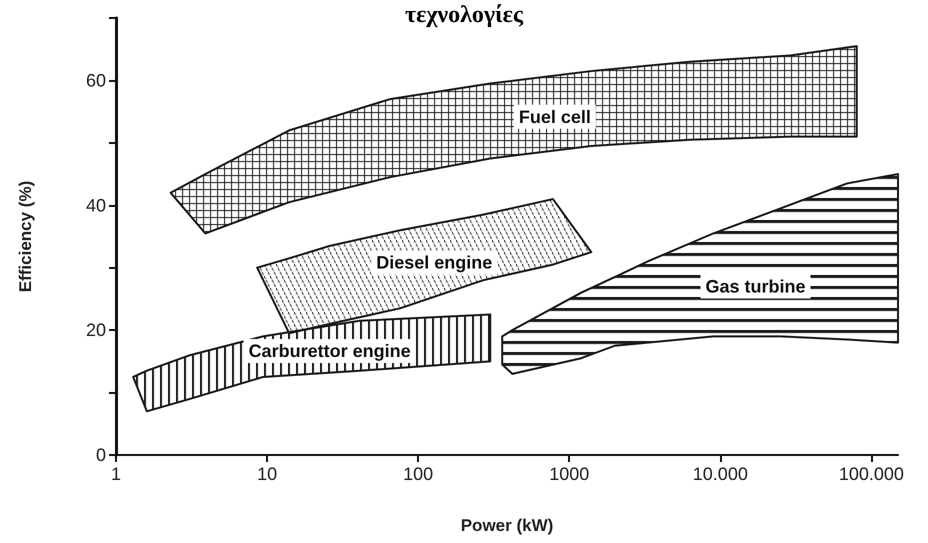  Describe the element at coordinates (101, 455) in the screenshot. I see `y-tick-label: 0` at that location.